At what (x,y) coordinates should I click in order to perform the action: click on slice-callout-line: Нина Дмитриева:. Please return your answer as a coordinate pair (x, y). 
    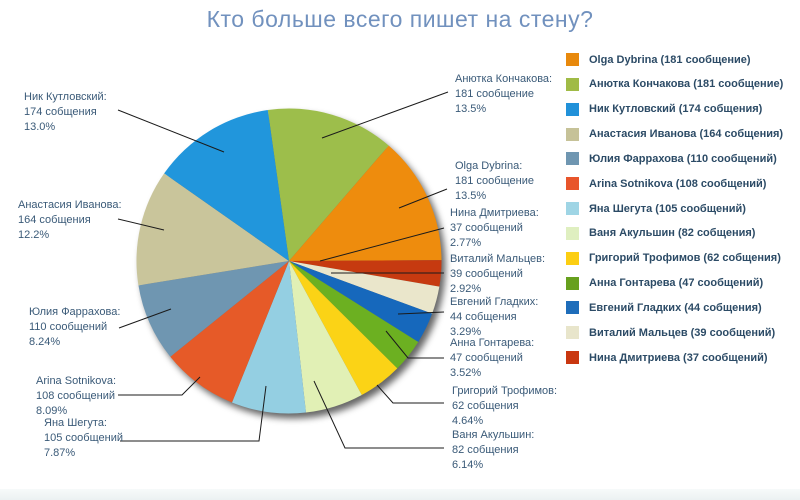
    Looking at the image, I should click on (494, 213).